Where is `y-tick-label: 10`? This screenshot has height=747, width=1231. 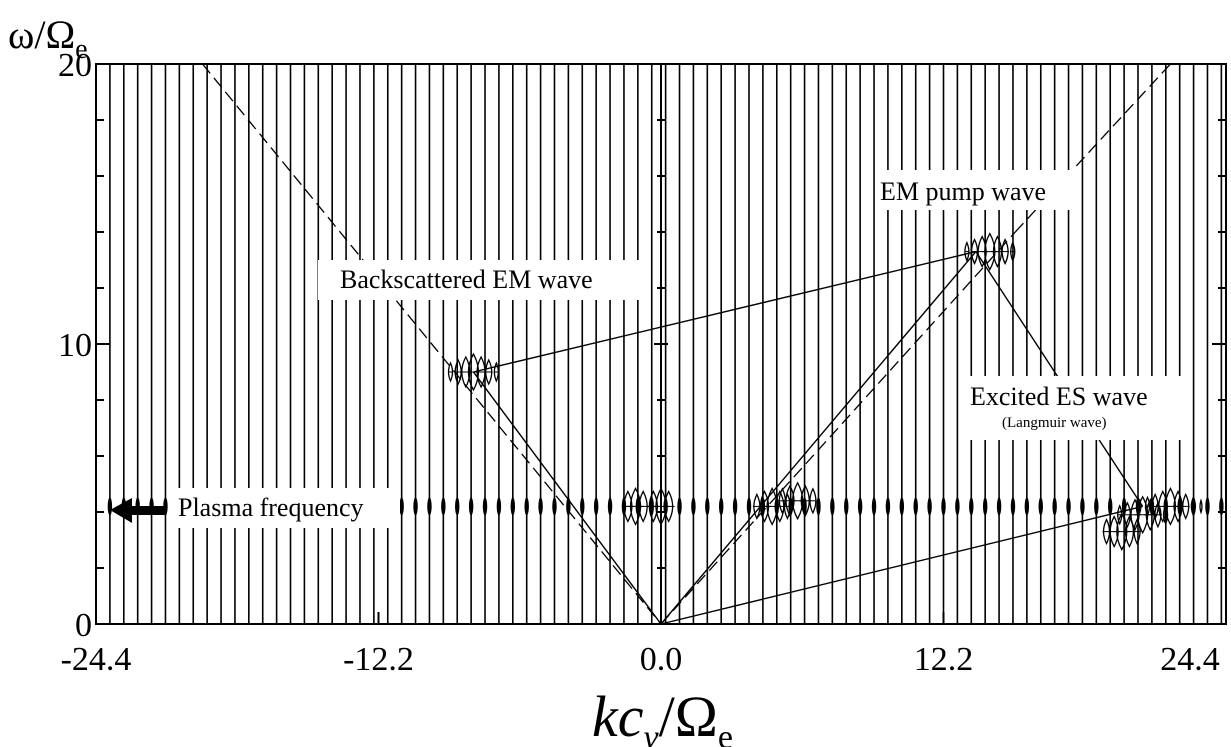 y-tick-label: 10 is located at coordinates (75, 345).